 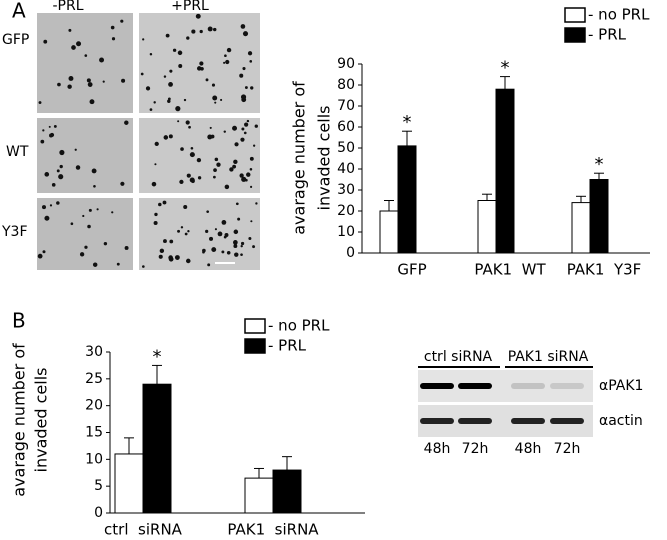 I want to click on blot-group: PAK1 siRNA, so click(x=548, y=357).